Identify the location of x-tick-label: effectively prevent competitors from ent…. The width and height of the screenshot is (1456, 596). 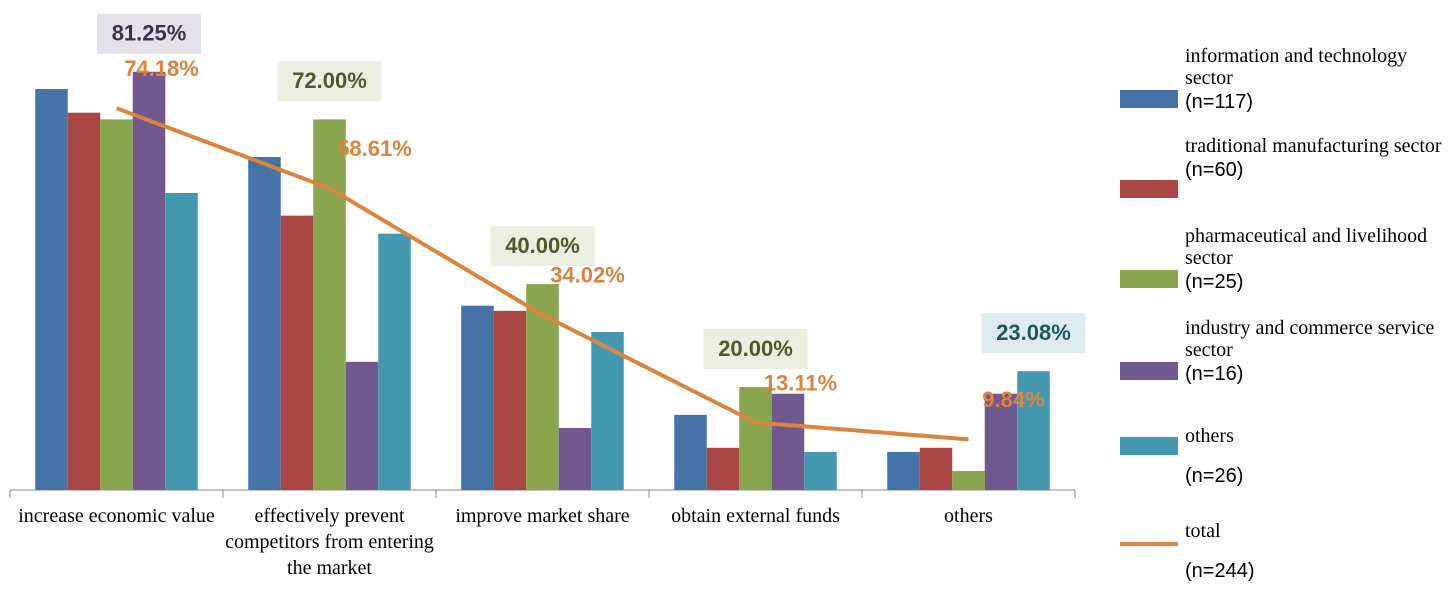
(329, 542).